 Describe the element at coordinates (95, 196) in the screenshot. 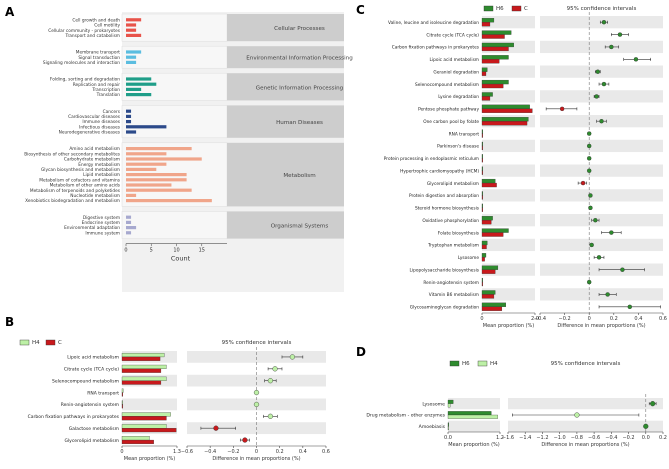

I see `category-label: Nucleotide metabolism` at that location.